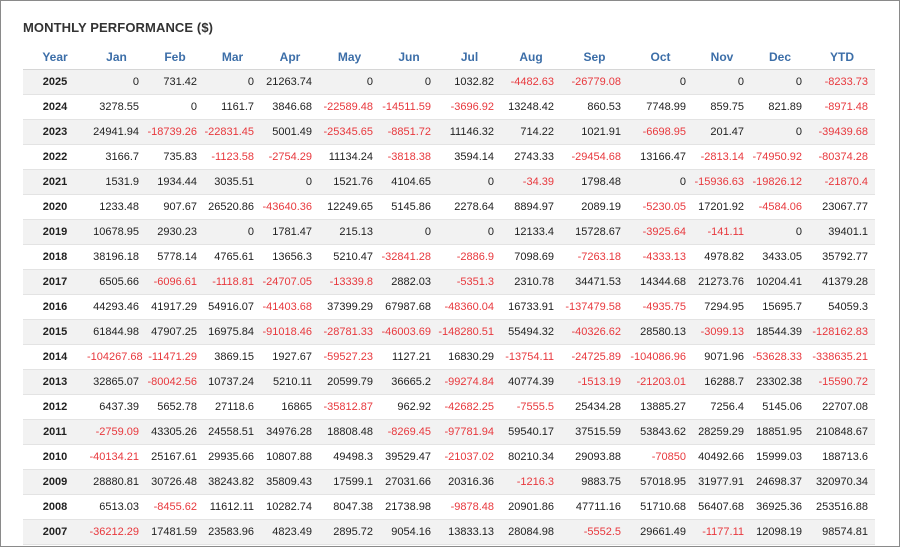 The height and width of the screenshot is (547, 900). What do you see at coordinates (290, 57) in the screenshot?
I see `column-header-apr: Apr` at bounding box center [290, 57].